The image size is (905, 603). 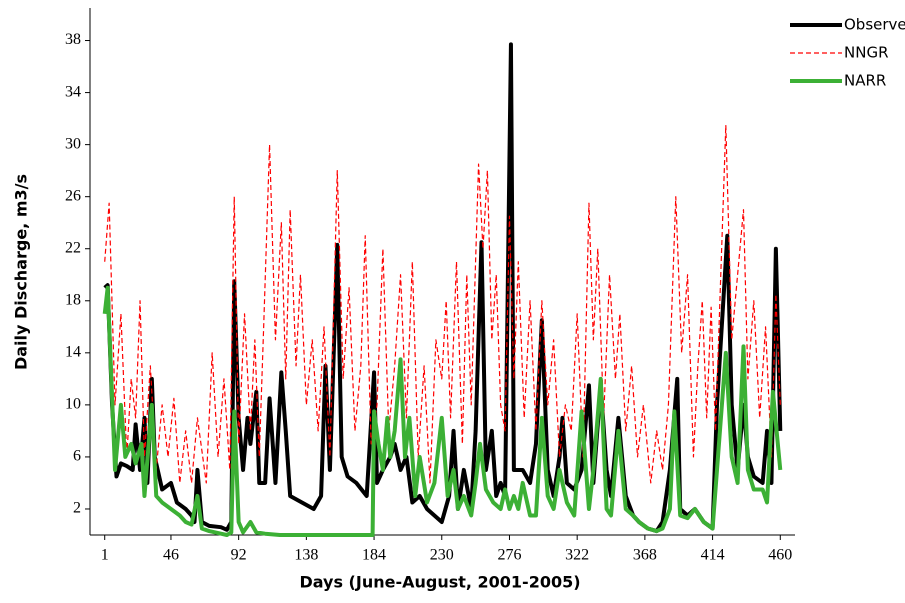 I want to click on x-tick-label: 1, so click(x=105, y=555).